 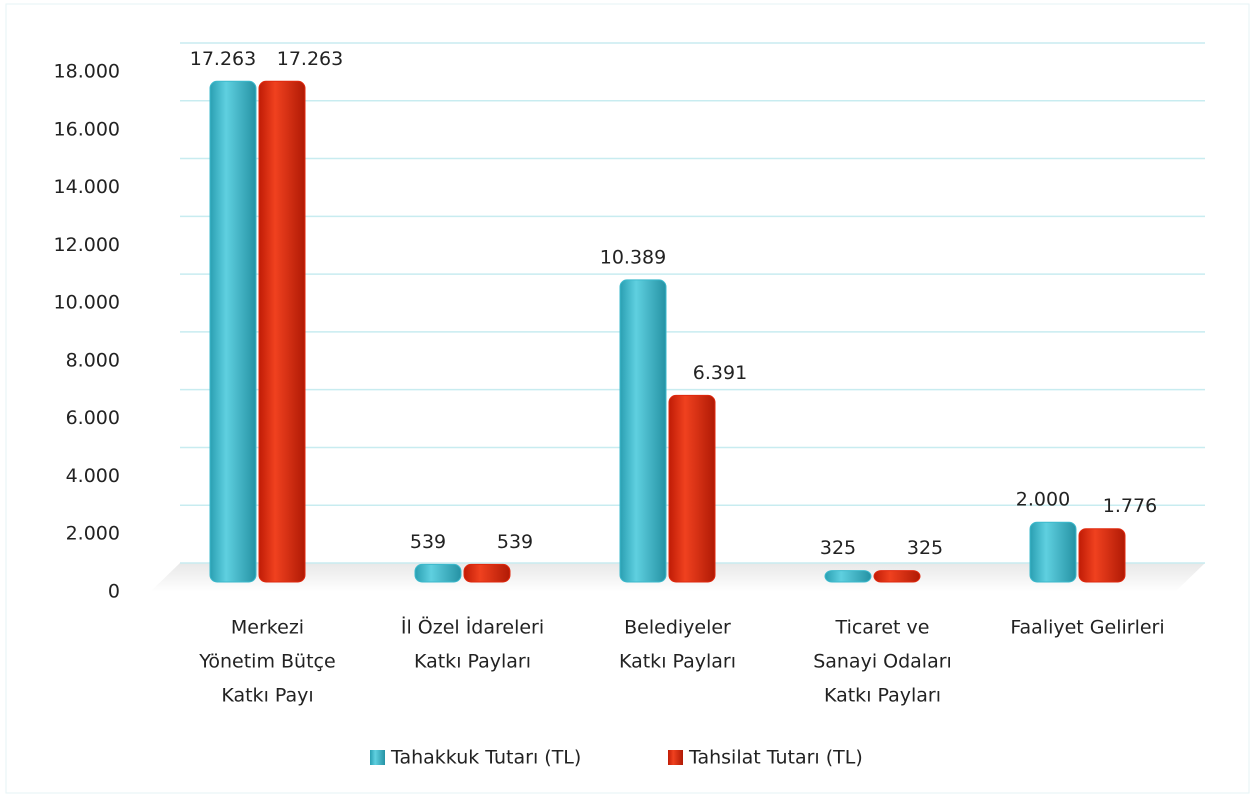 I want to click on x-tick-label: İl Özel İdareleri, so click(x=472, y=627).